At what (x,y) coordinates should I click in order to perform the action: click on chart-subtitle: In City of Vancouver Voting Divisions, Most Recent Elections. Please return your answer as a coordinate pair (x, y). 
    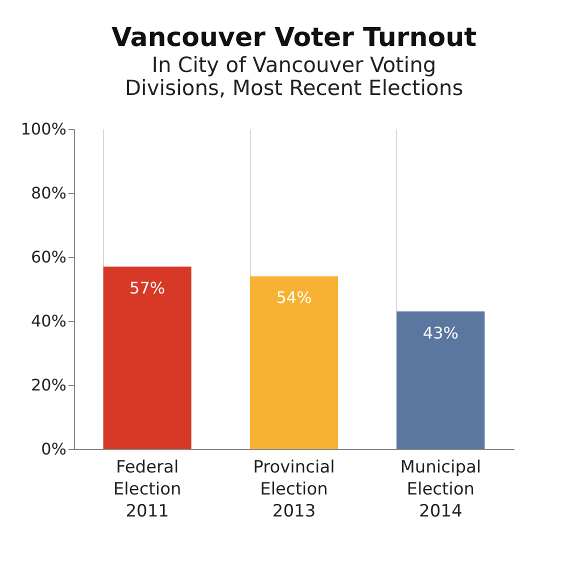
    Looking at the image, I should click on (294, 76).